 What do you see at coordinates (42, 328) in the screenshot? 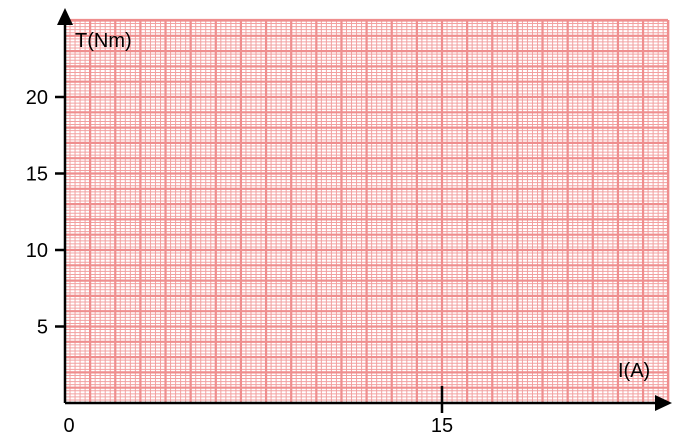
I see `y-tick-label: 5` at bounding box center [42, 328].